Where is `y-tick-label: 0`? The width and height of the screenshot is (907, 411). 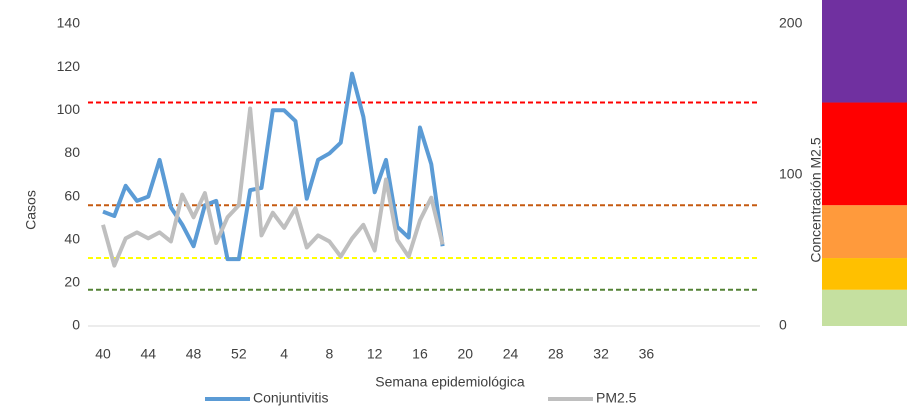
y-tick-label: 0 is located at coordinates (76, 325).